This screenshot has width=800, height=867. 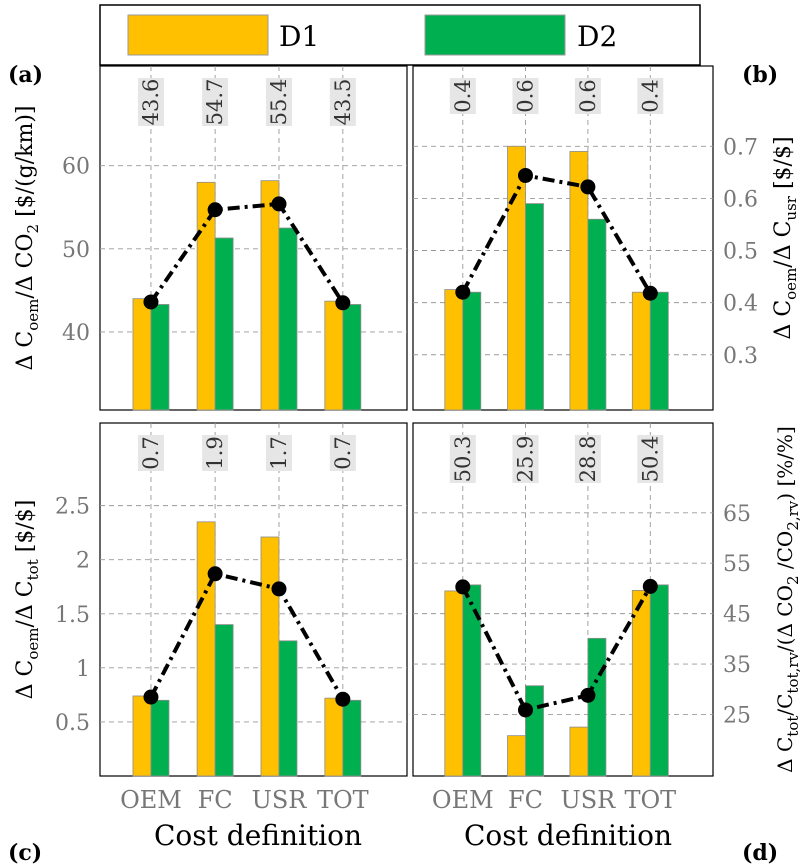 What do you see at coordinates (760, 75) in the screenshot?
I see `panel-label-b: (b)` at bounding box center [760, 75].